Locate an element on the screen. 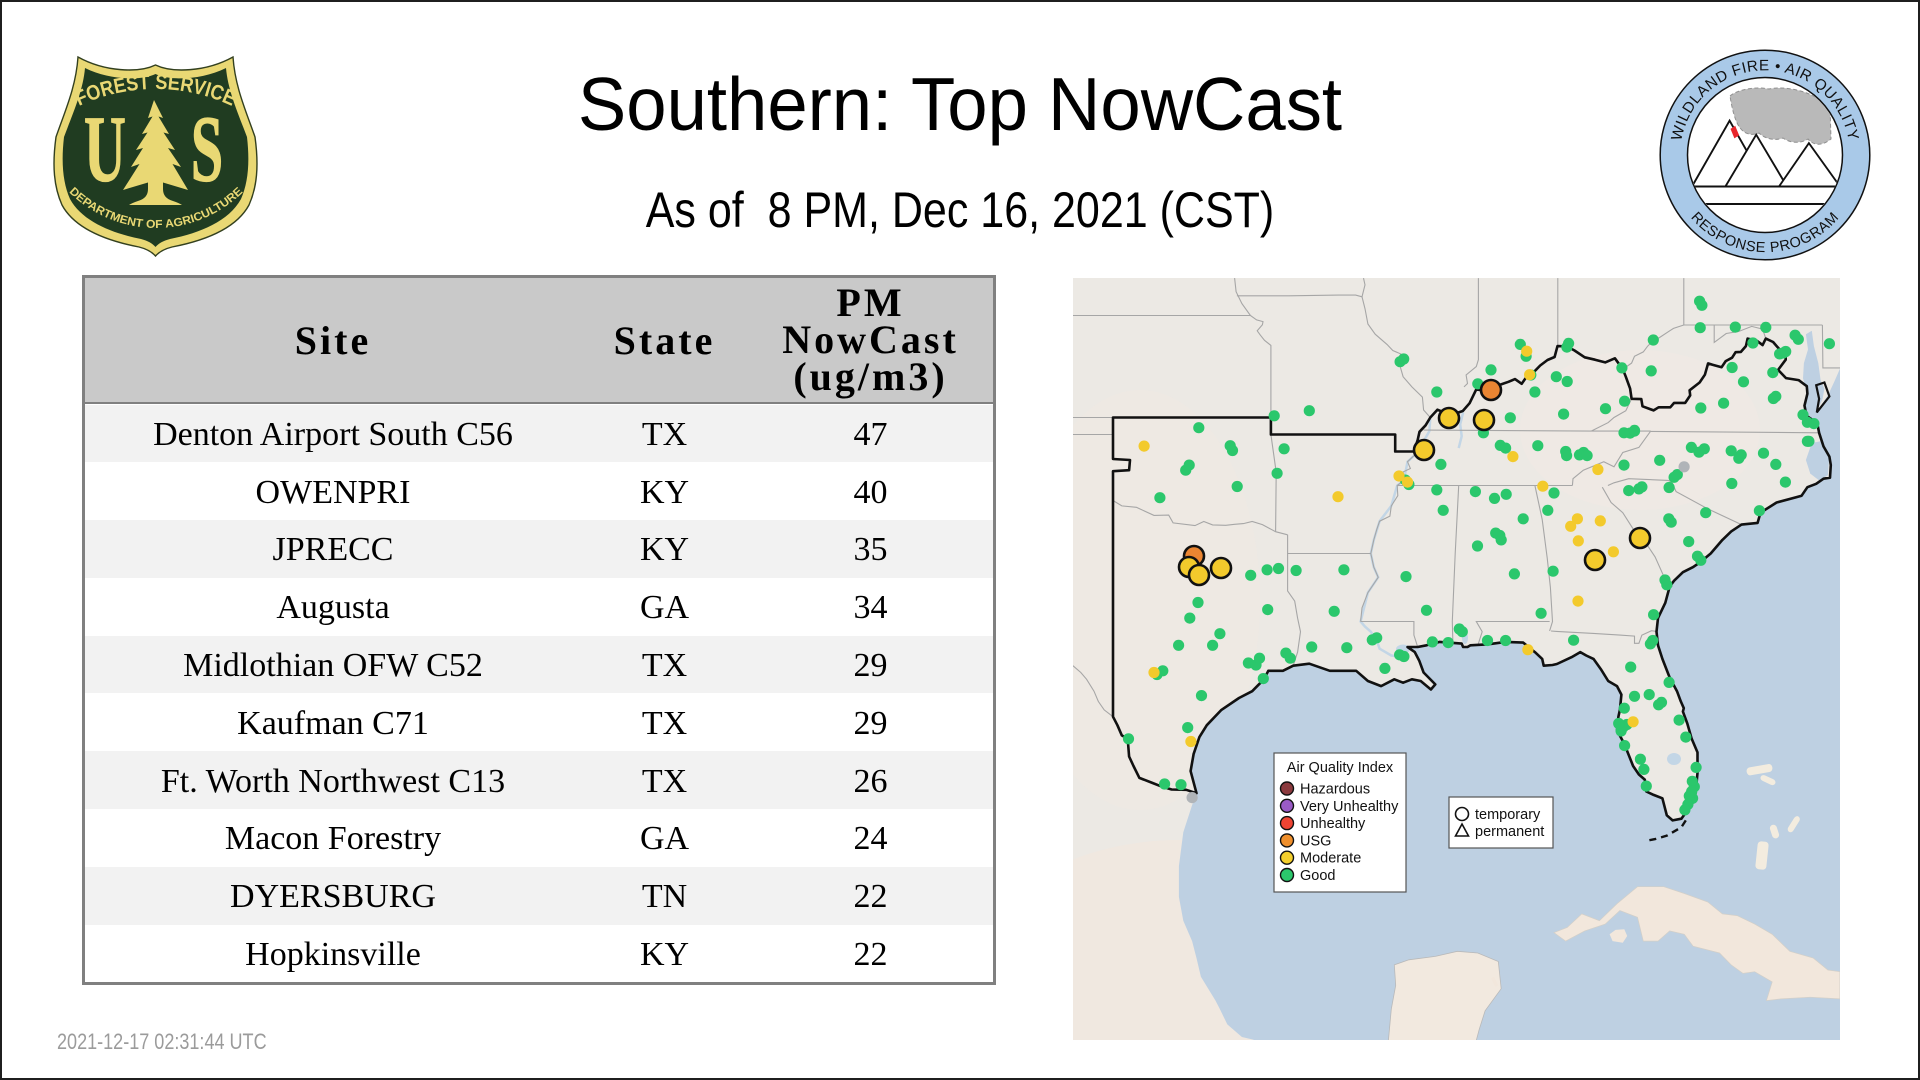 This screenshot has width=1920, height=1080. svg-text: U is located at coordinates (105, 148).